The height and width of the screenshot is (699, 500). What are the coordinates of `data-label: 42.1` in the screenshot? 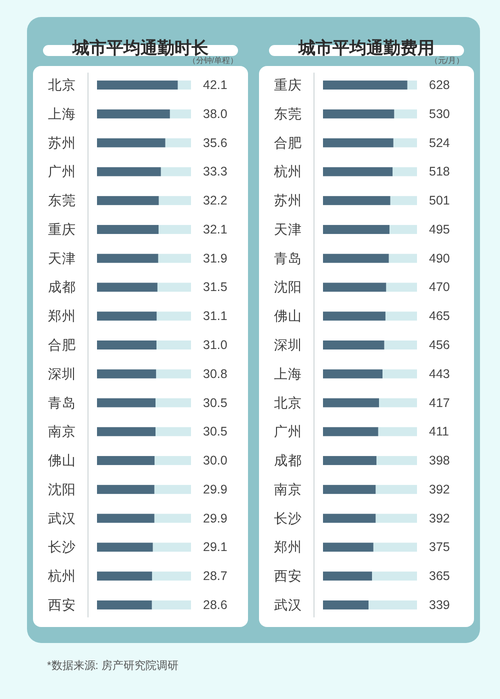 It's located at (215, 85).